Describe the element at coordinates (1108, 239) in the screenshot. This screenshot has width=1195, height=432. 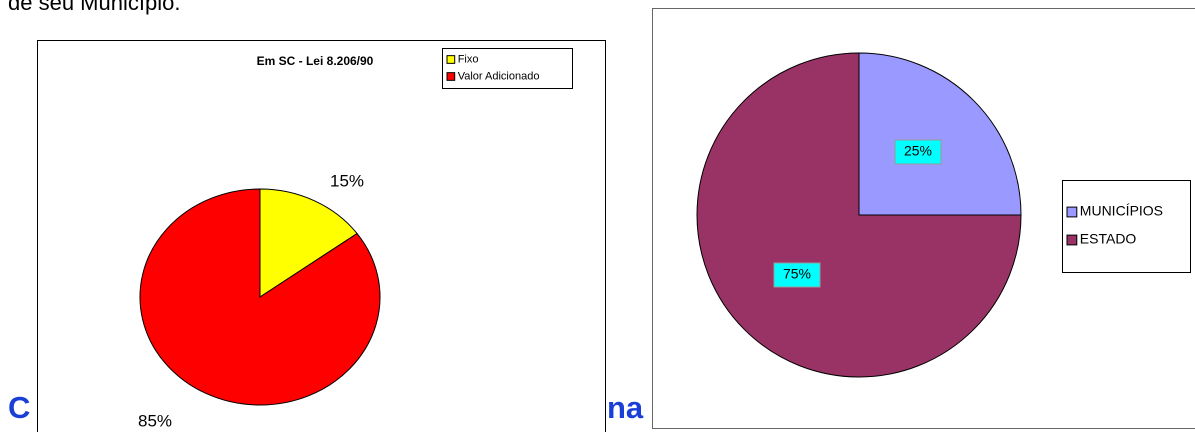
I see `legend-label: ESTADO` at that location.